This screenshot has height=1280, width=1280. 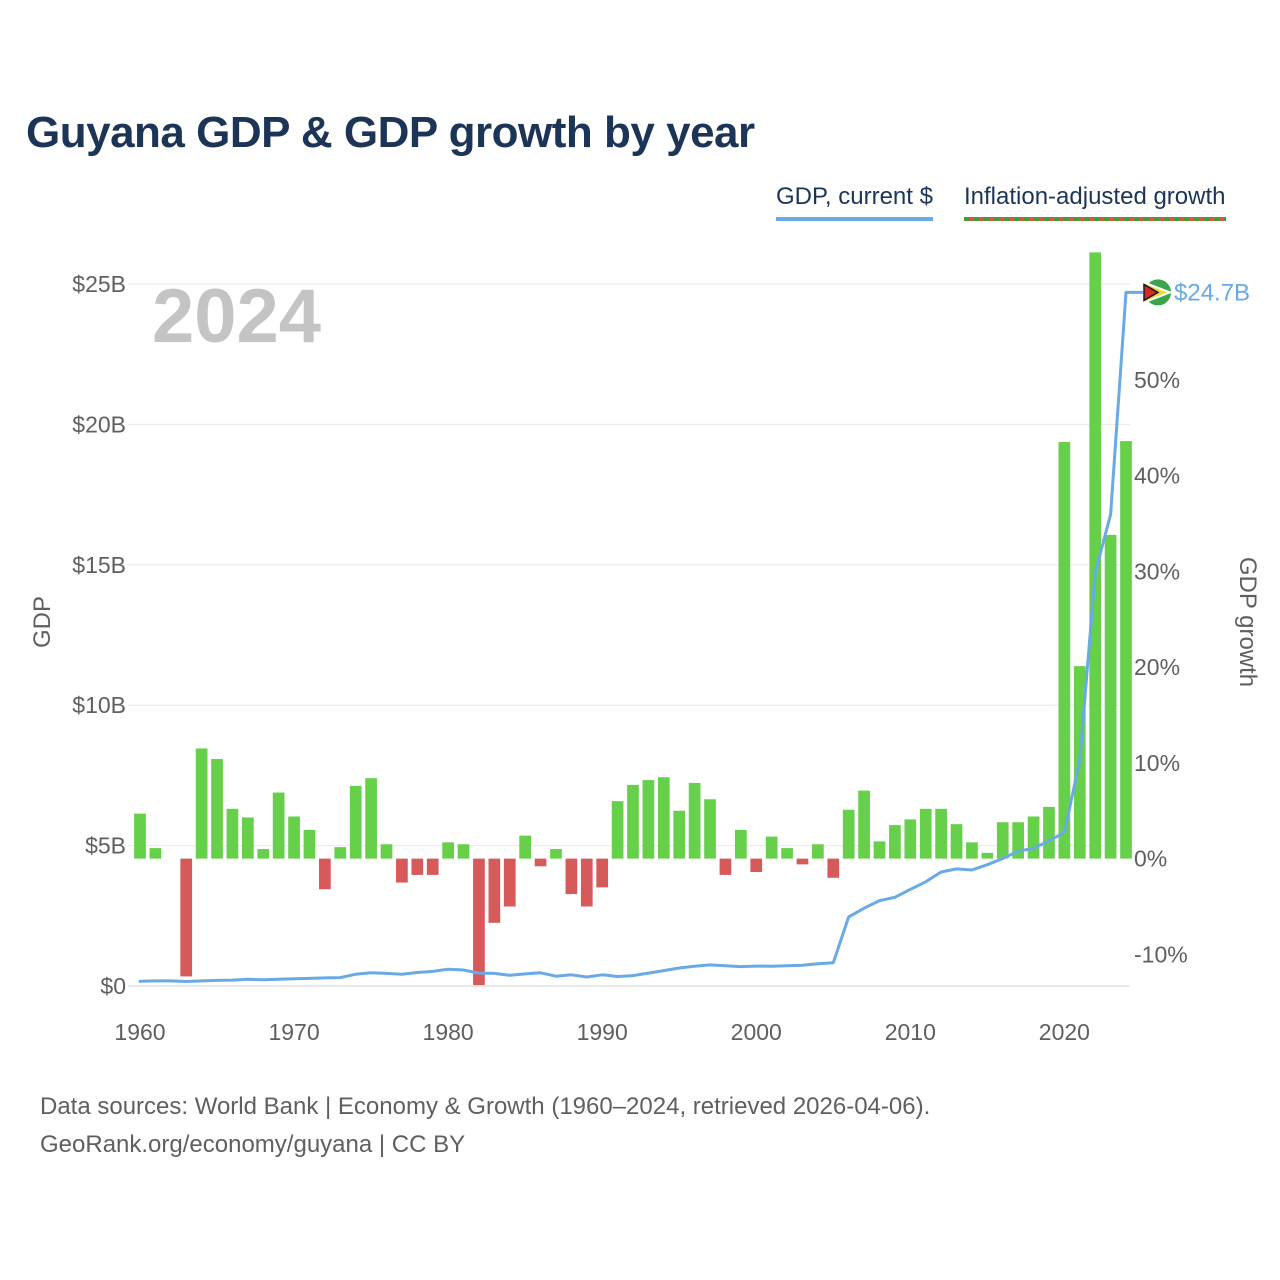 I want to click on y-right-tick-label: 20%, so click(x=1157, y=667).